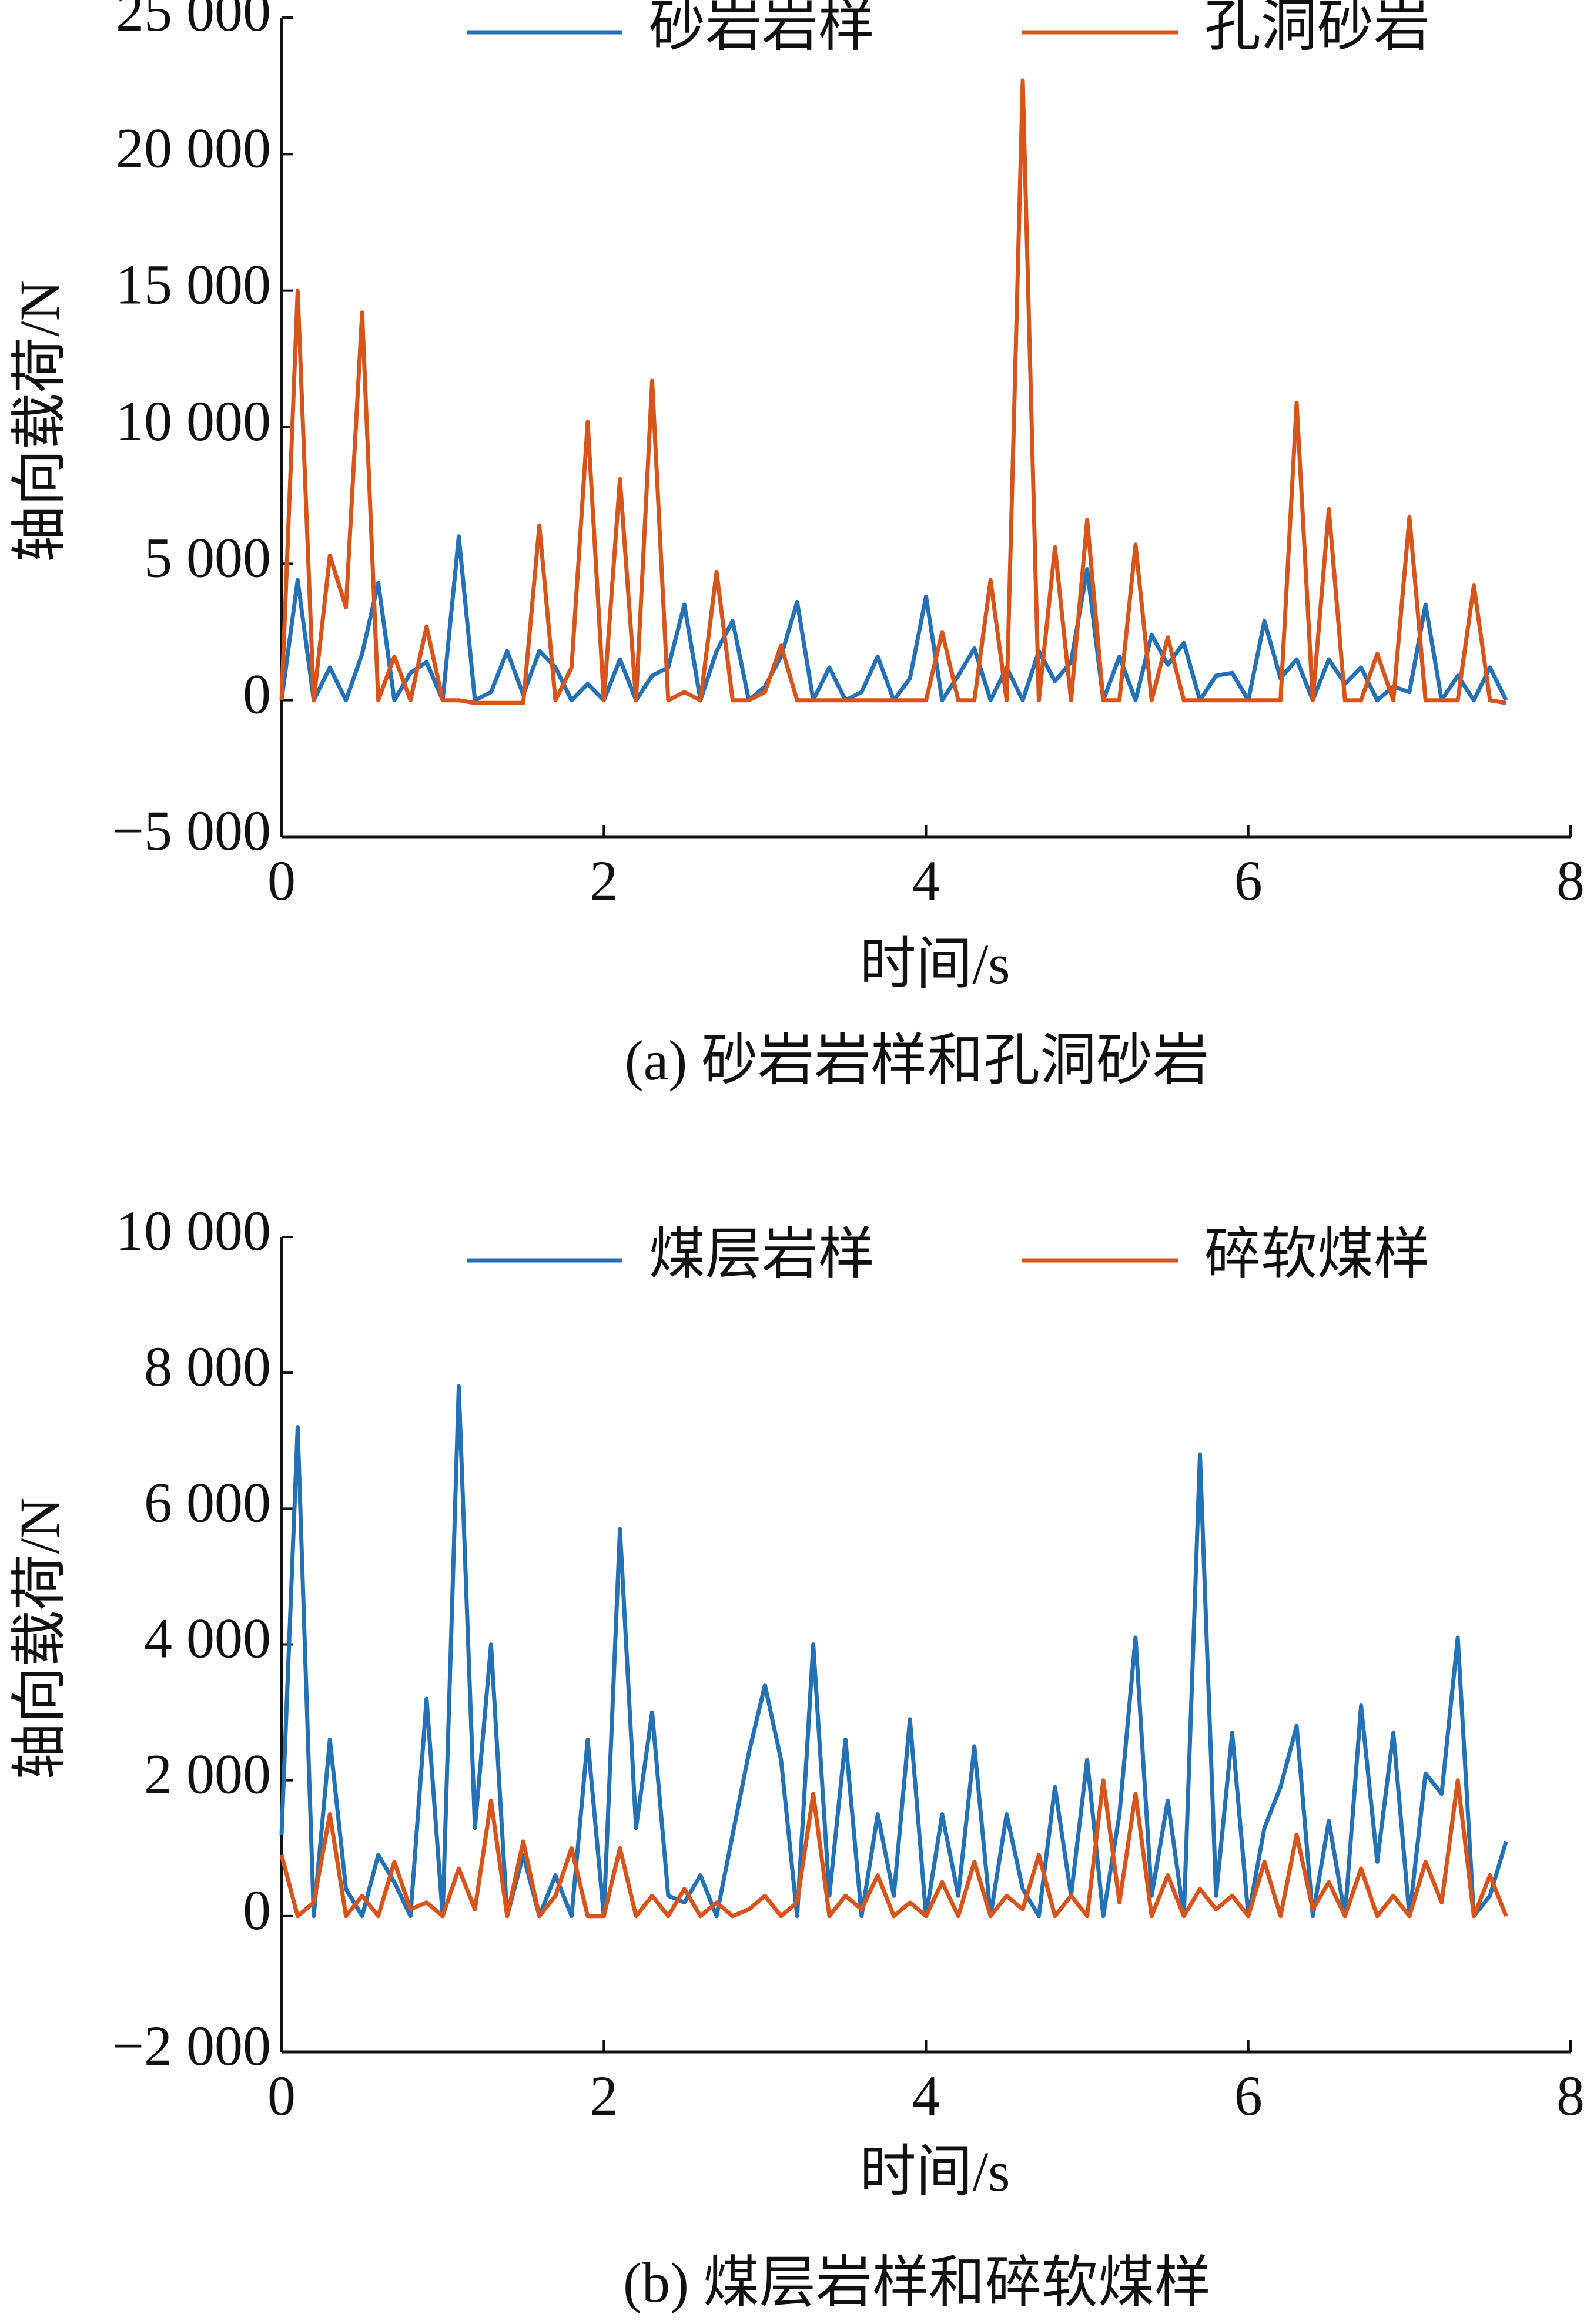 The image size is (1587, 2324). What do you see at coordinates (207, 558) in the screenshot?
I see `y-tick-label: 5 000` at bounding box center [207, 558].